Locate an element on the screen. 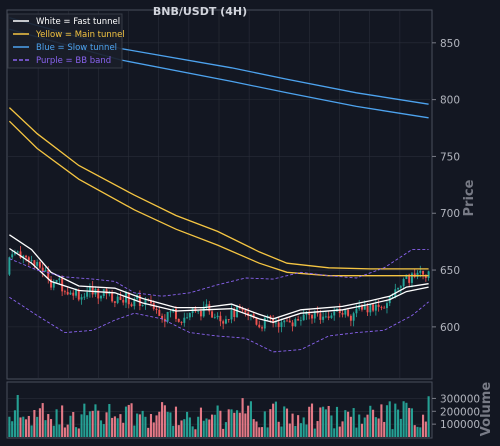 Image resolution: width=500 pixels, height=446 pixels. chart-title: BNB/USDT (4H) is located at coordinates (200, 11).